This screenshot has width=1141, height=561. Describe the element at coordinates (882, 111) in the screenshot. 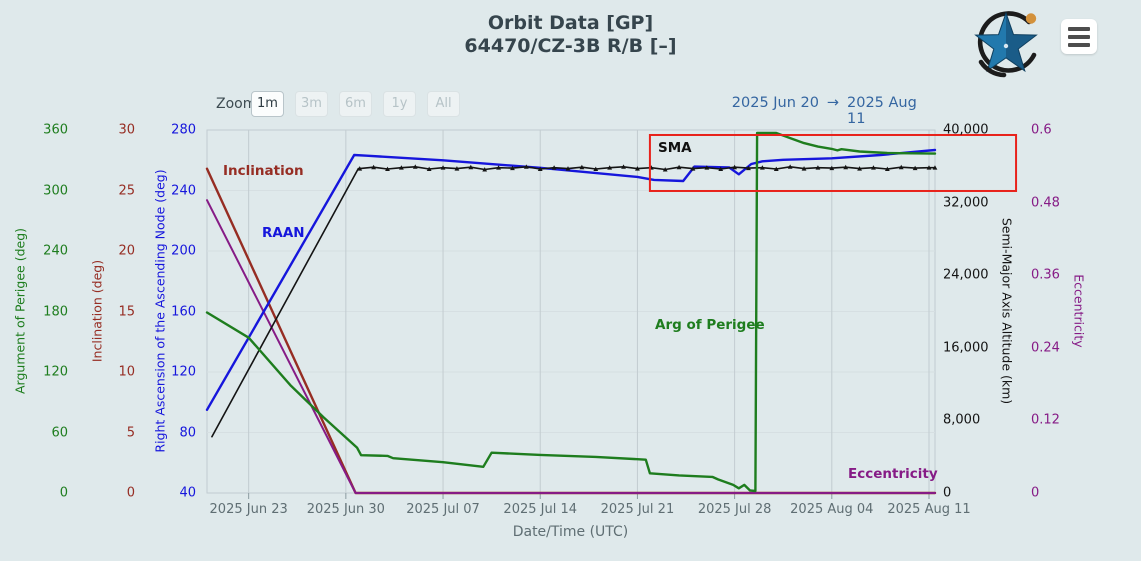

I see `range-end-input: 2025 Aug 11` at that location.